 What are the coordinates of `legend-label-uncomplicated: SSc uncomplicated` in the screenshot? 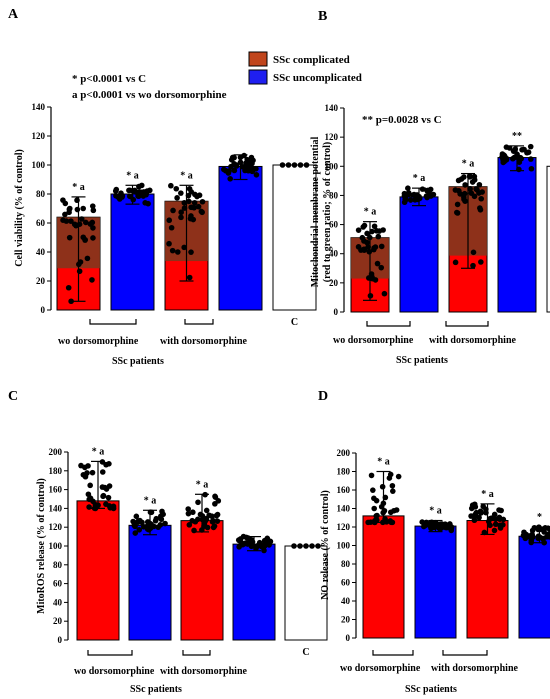 It's located at (317, 78).